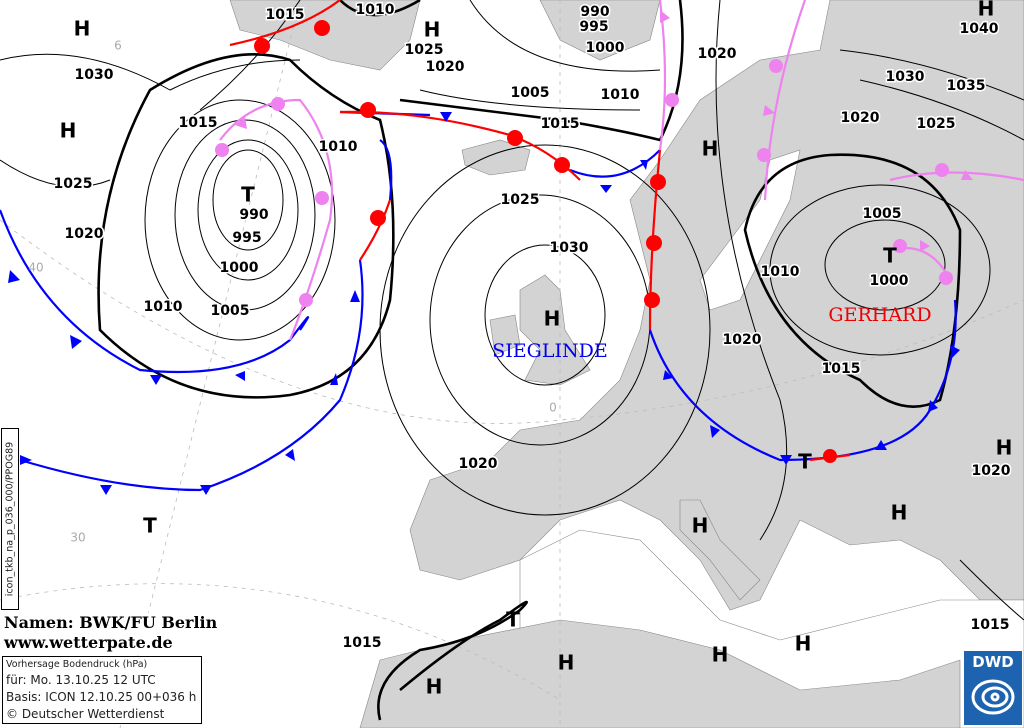 This screenshot has height=728, width=1024. Describe the element at coordinates (966, 86) in the screenshot. I see `isobar-label: 1035` at that location.